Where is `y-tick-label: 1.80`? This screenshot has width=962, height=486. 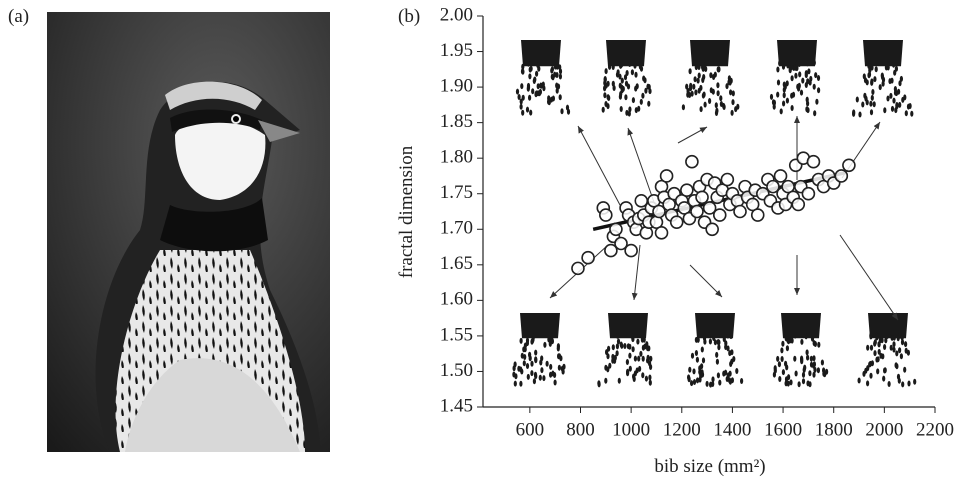
y-tick-label: 1.80 is located at coordinates (456, 157).